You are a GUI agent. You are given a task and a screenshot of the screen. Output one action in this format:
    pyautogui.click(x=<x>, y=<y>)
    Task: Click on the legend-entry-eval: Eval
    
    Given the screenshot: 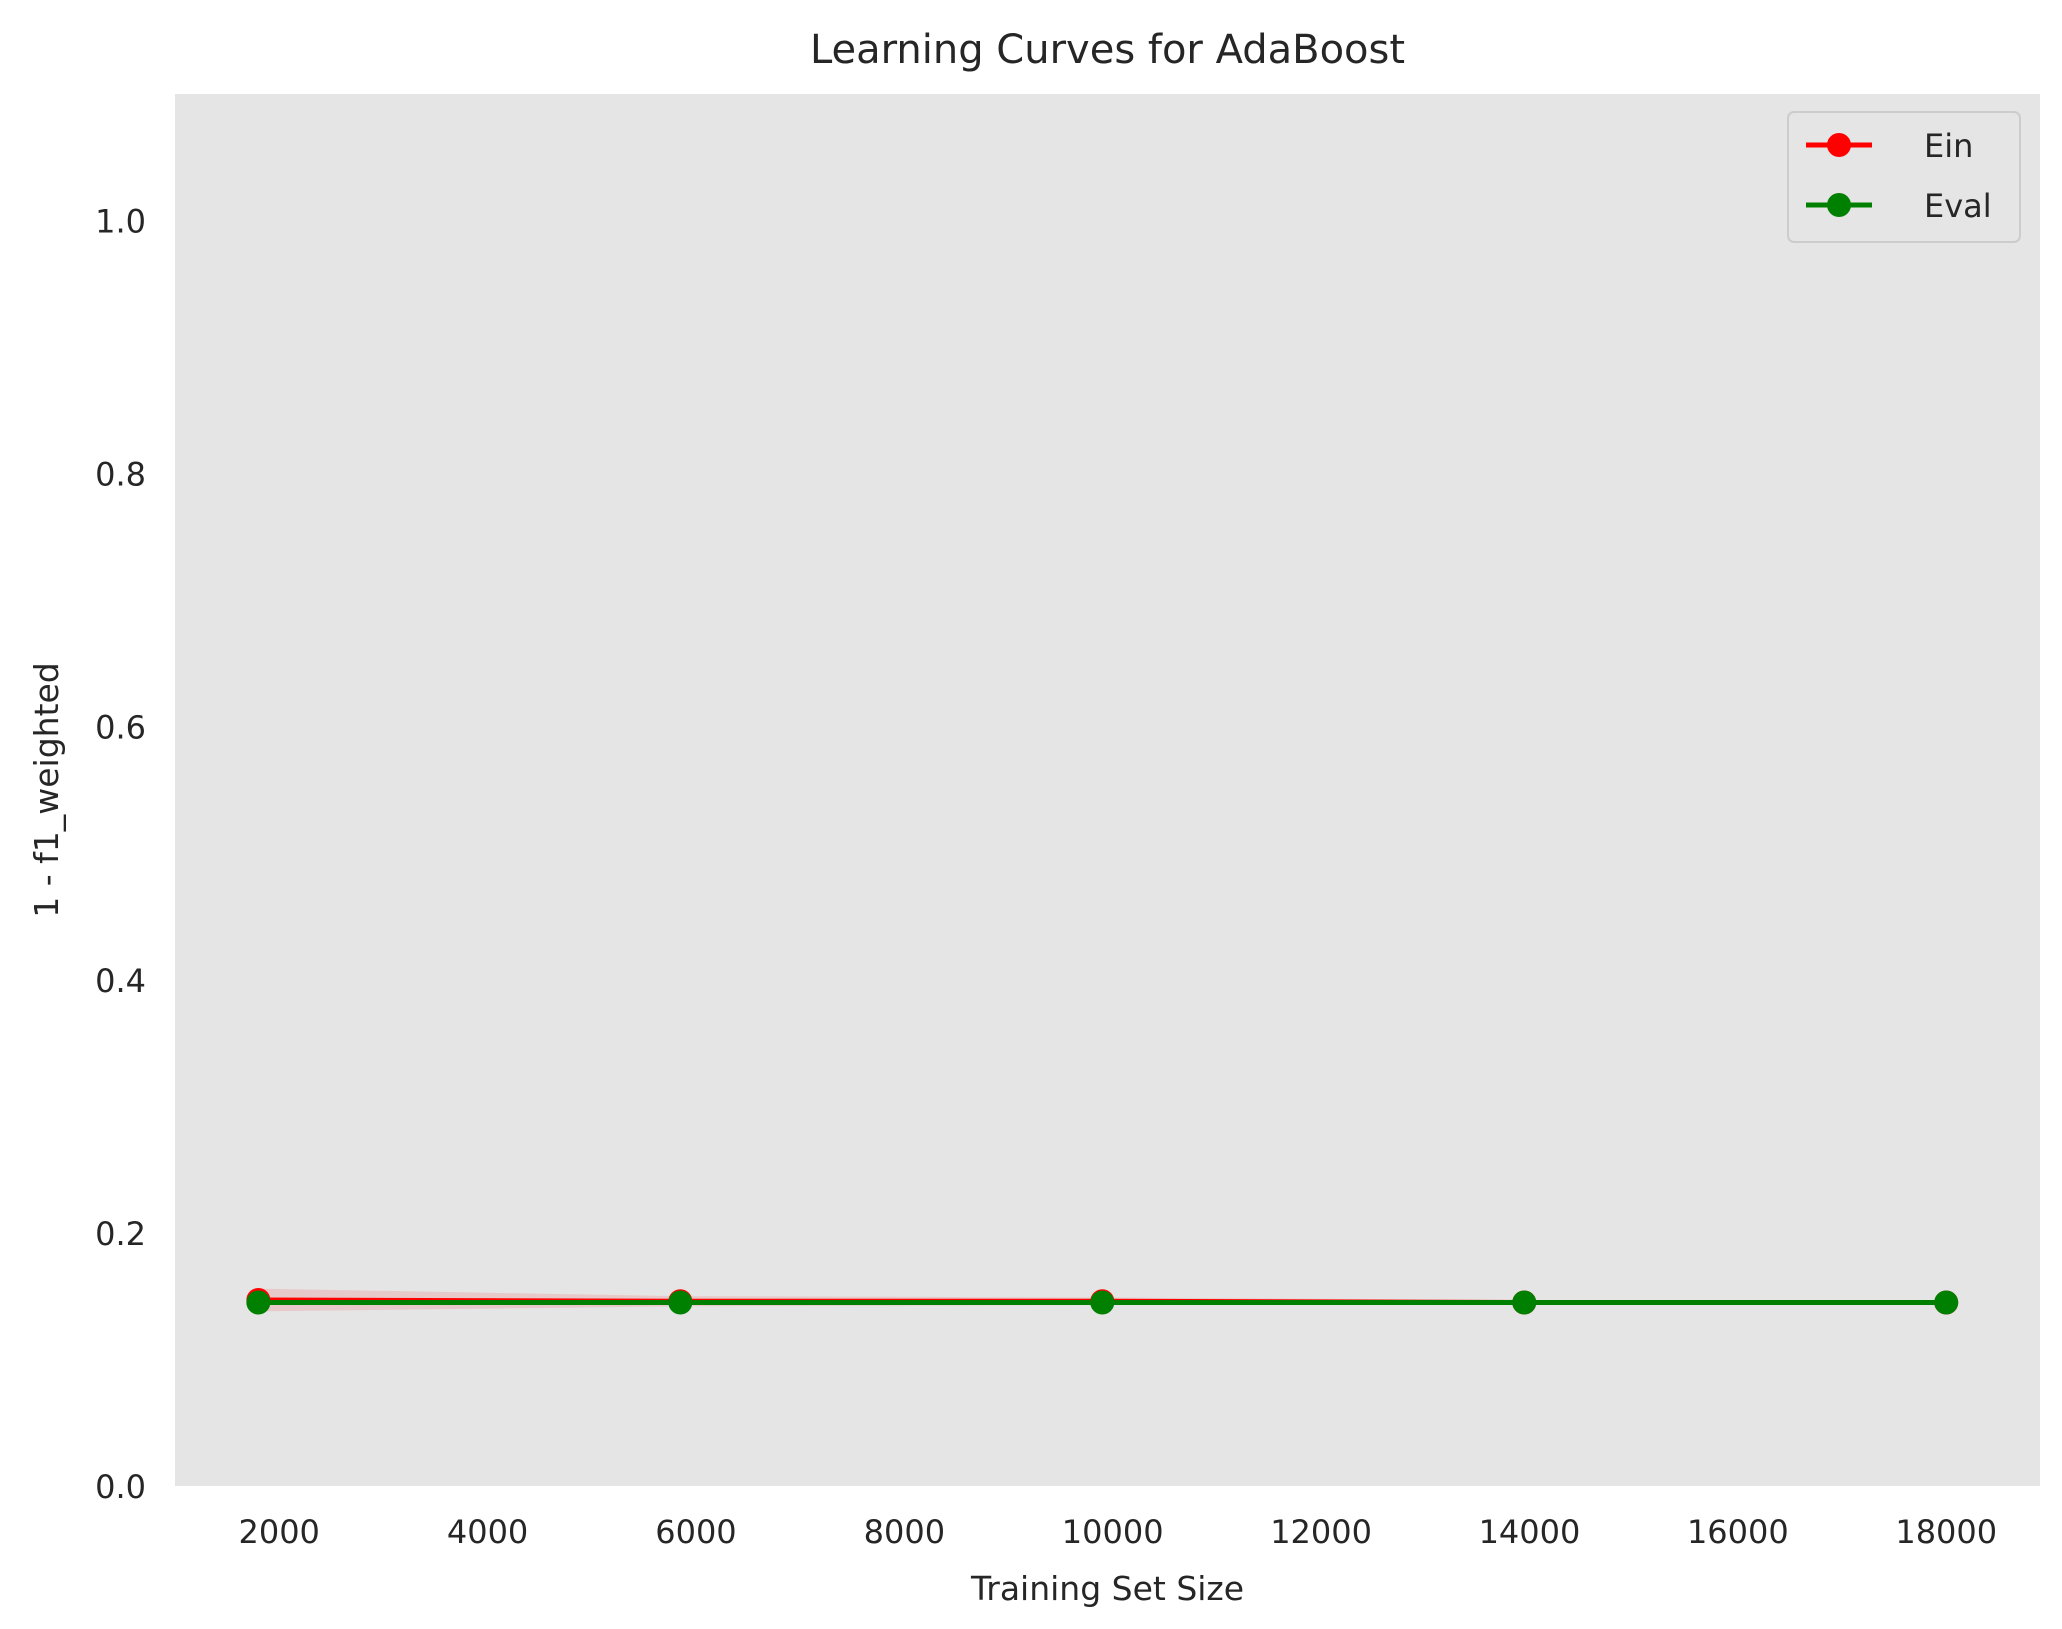 What is the action you would take?
    pyautogui.click(x=1899, y=206)
    